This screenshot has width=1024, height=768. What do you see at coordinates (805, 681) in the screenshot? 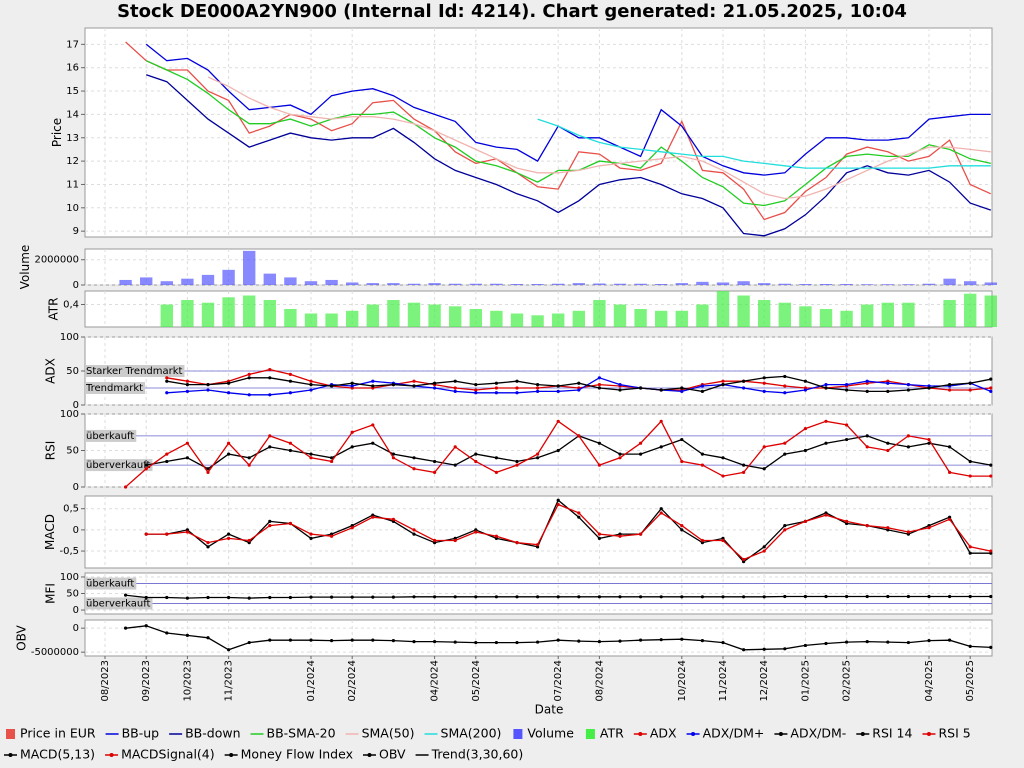
I see `x-tick-label: 01/2025` at bounding box center [805, 681].